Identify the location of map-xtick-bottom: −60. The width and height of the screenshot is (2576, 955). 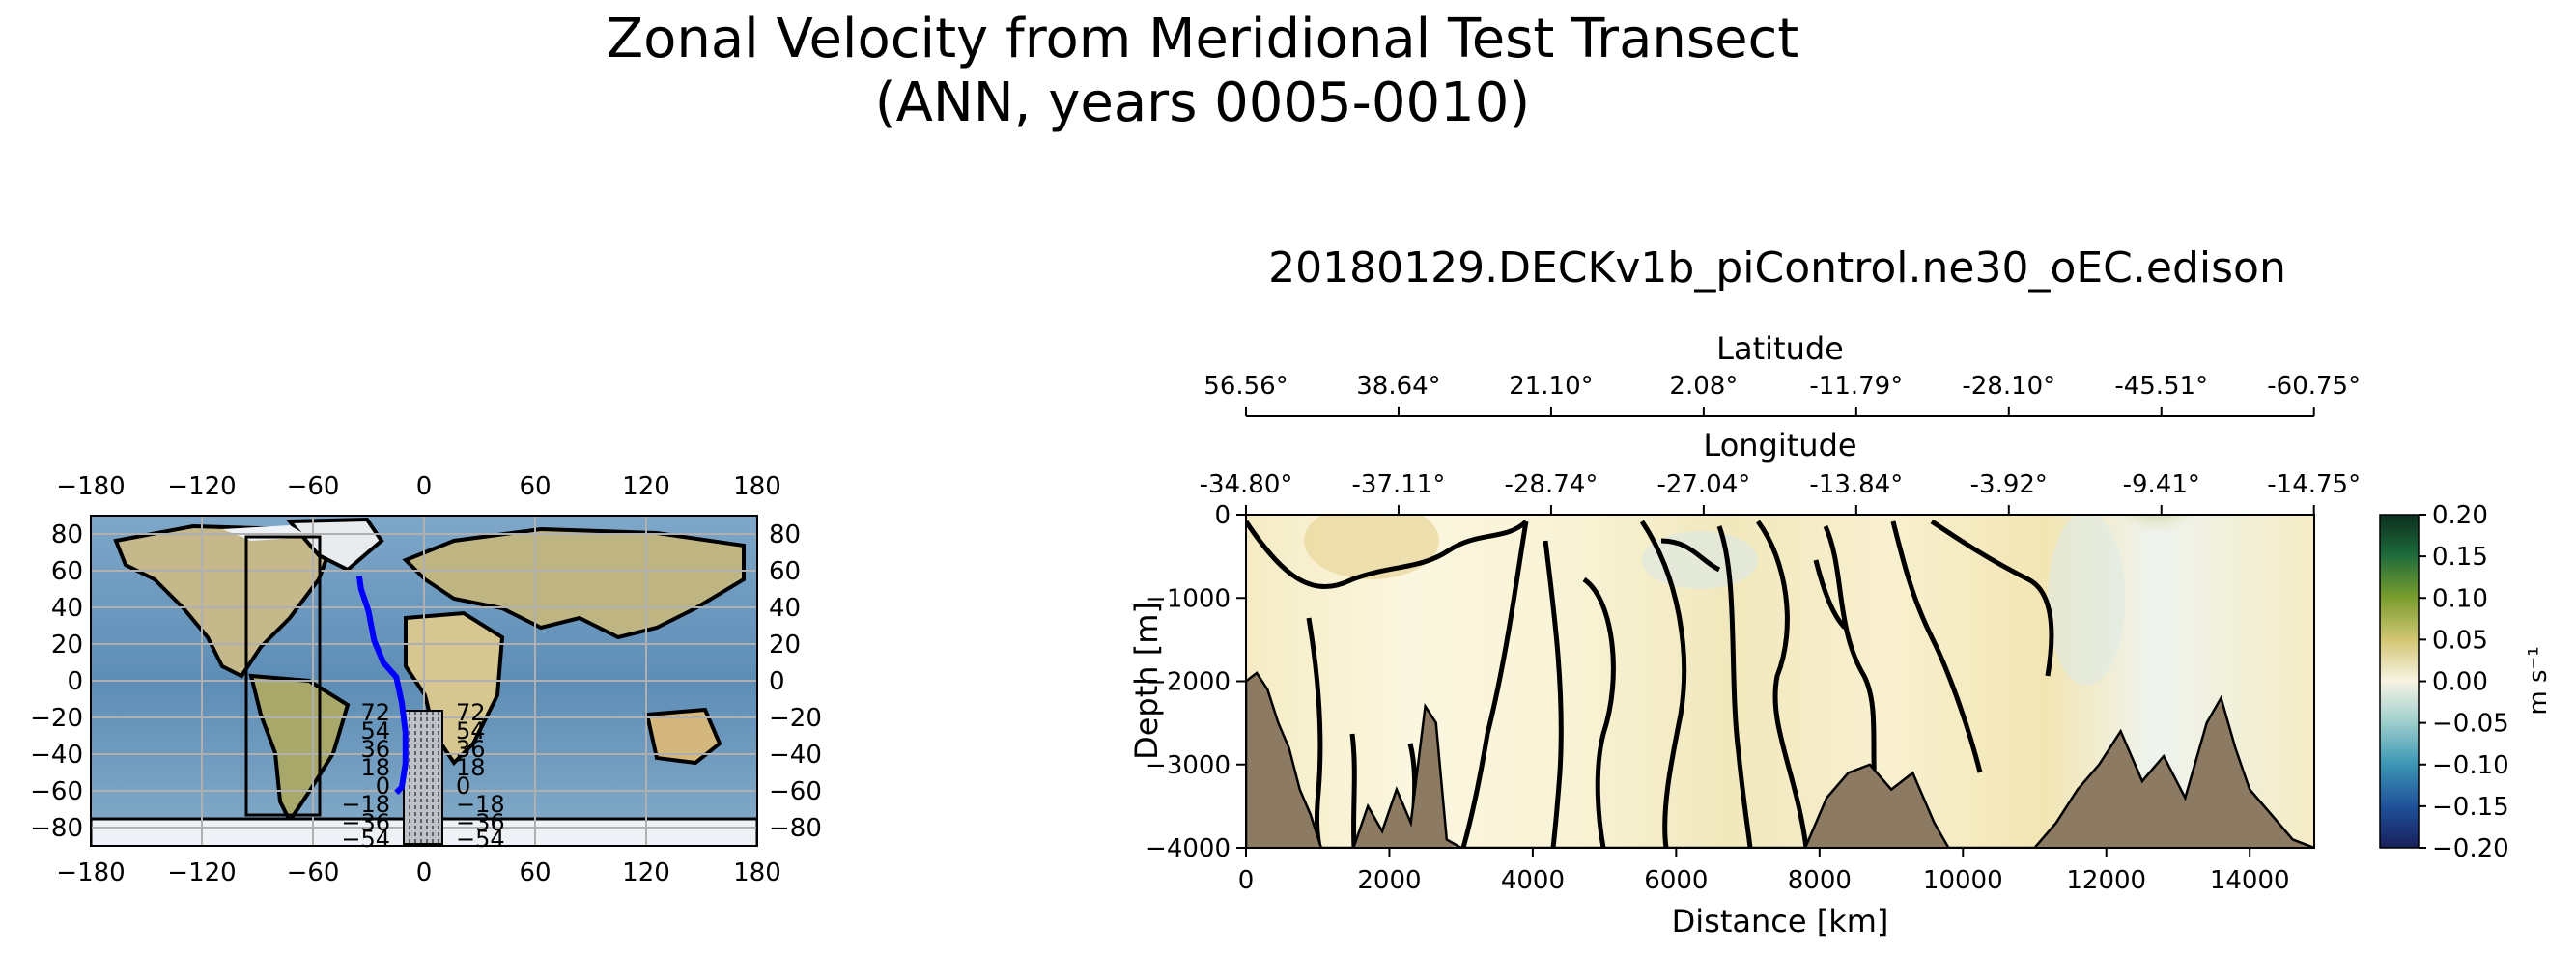
(313, 873).